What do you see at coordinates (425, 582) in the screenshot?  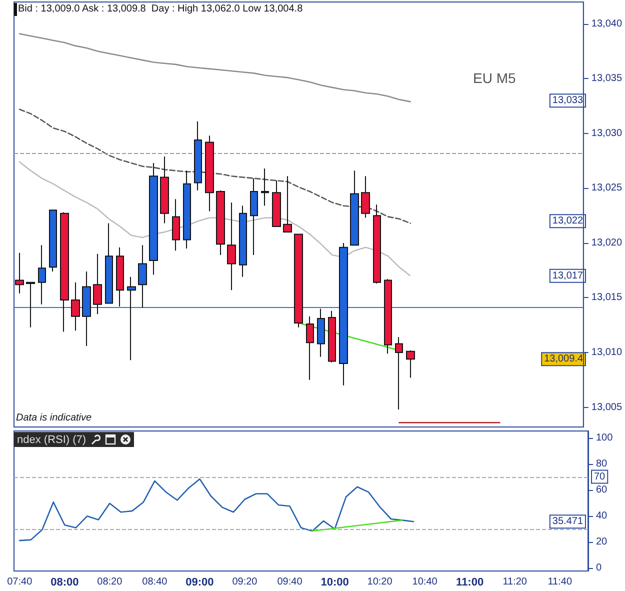 I see `x-tick-label: 10:40` at bounding box center [425, 582].